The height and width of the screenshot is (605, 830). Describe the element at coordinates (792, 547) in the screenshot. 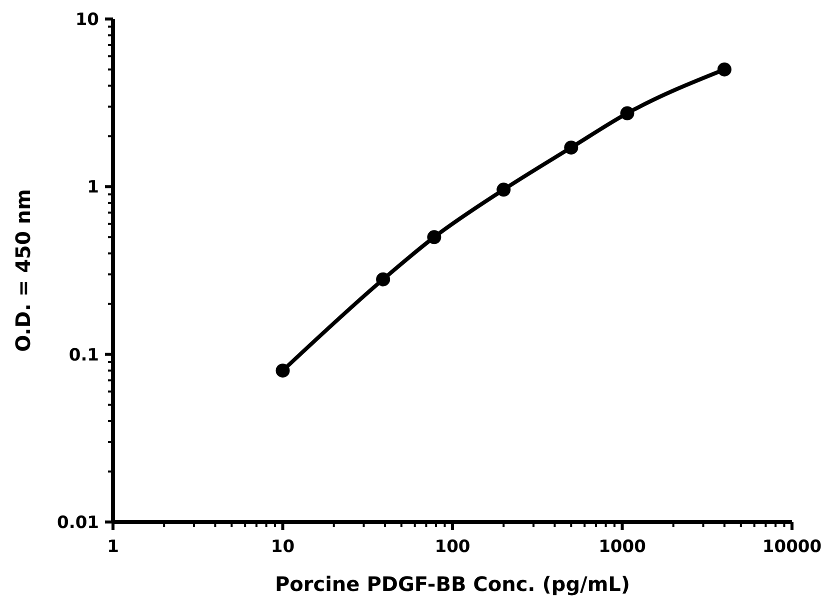

I see `x-tick-label: 10000` at that location.